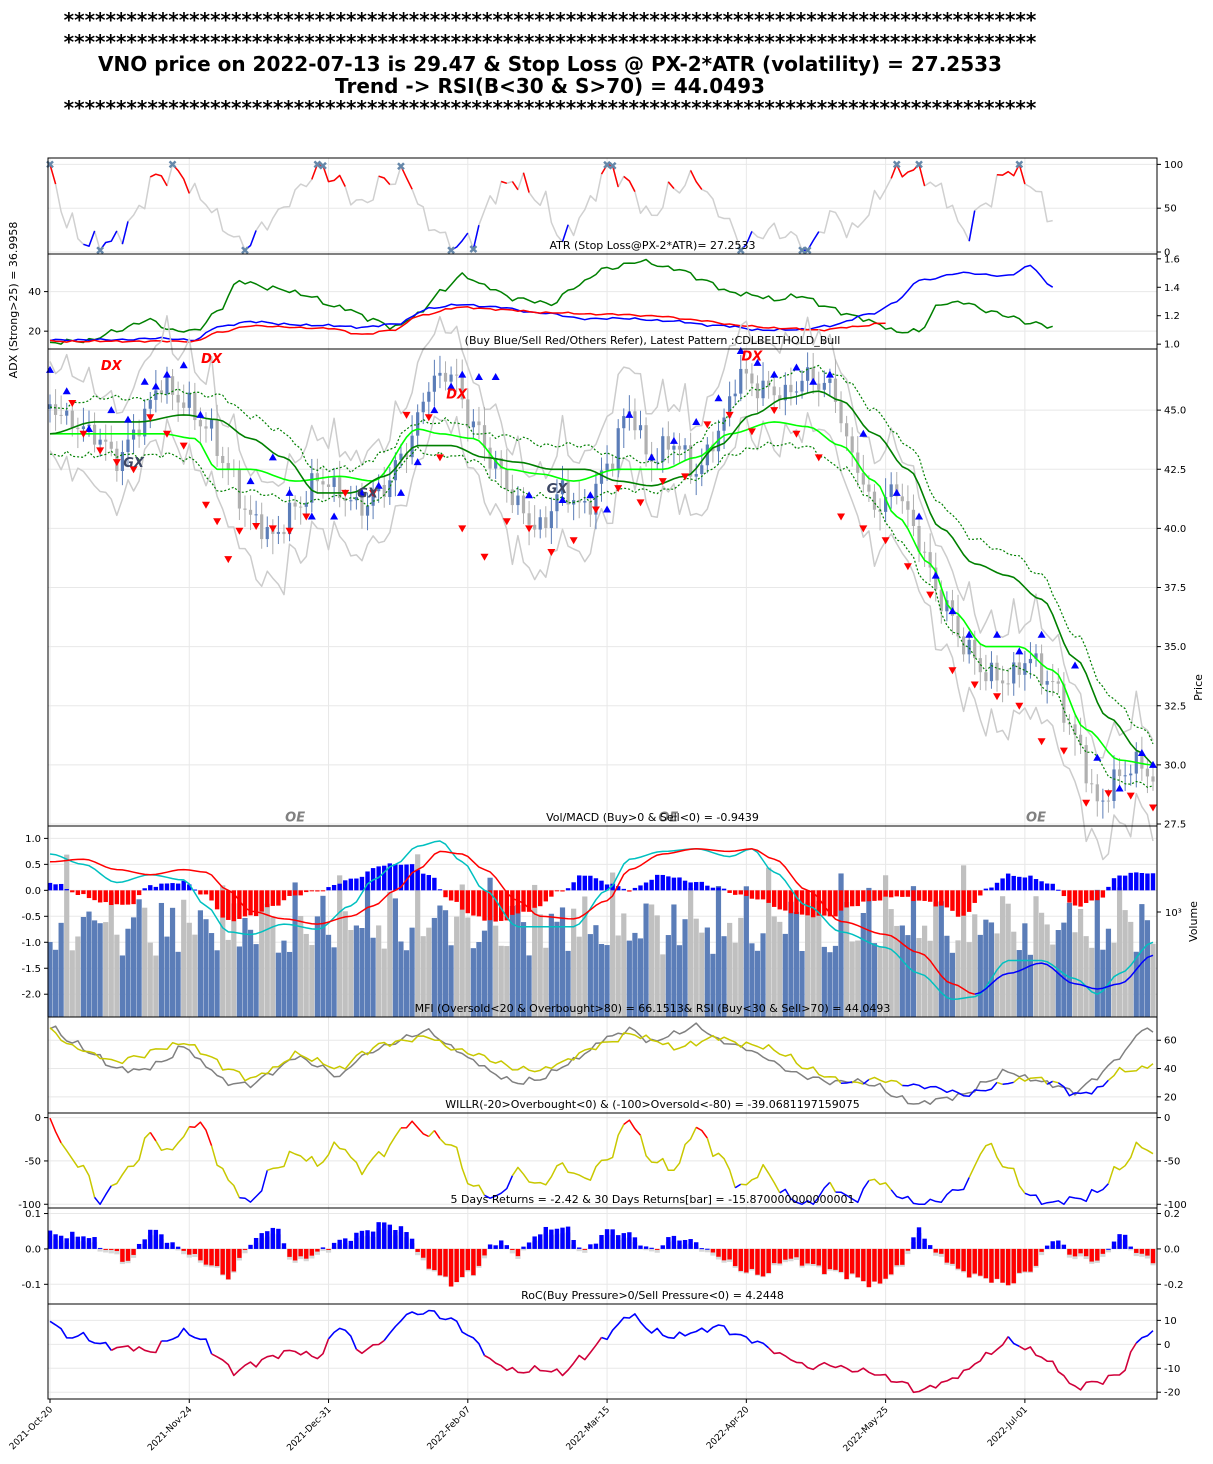 The width and height of the screenshot is (1213, 1464). What do you see at coordinates (33, 1249) in the screenshot?
I see `returns-left-tick-label: 0.0` at bounding box center [33, 1249].